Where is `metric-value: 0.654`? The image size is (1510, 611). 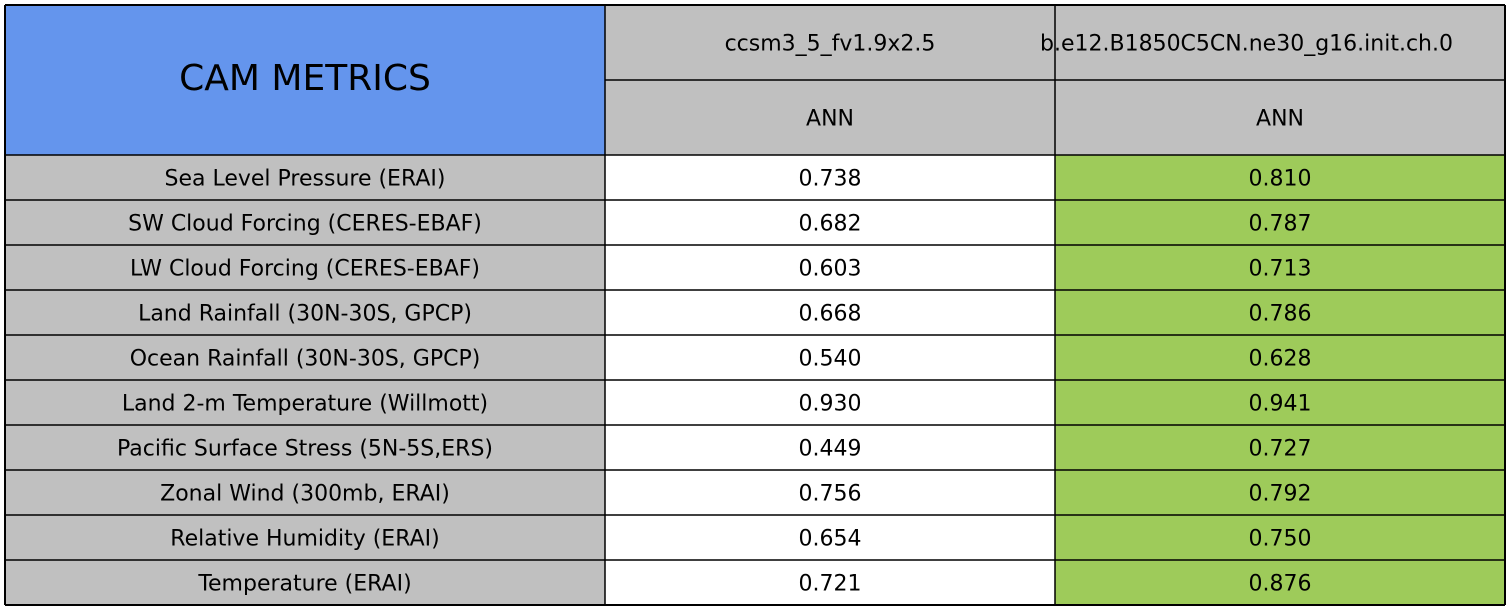 metric-value: 0.654 is located at coordinates (830, 539).